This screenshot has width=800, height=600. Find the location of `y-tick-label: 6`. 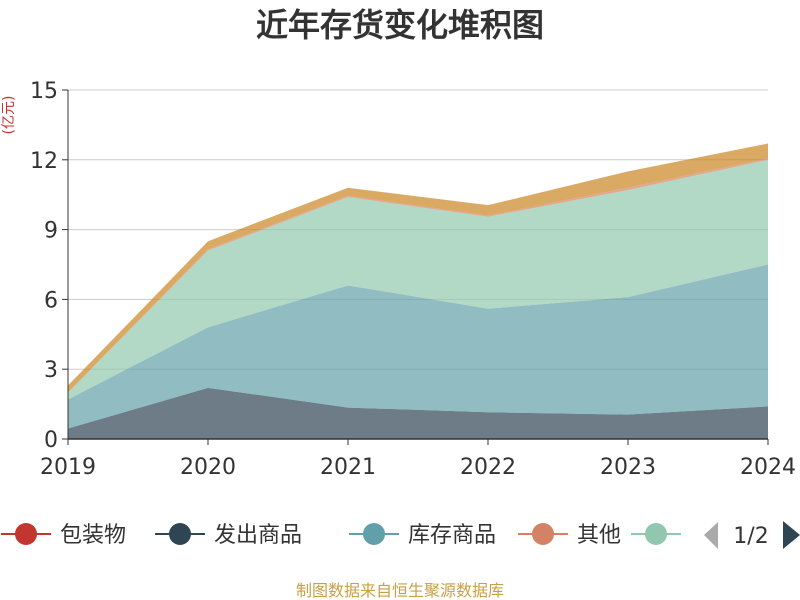

y-tick-label: 6 is located at coordinates (51, 300).